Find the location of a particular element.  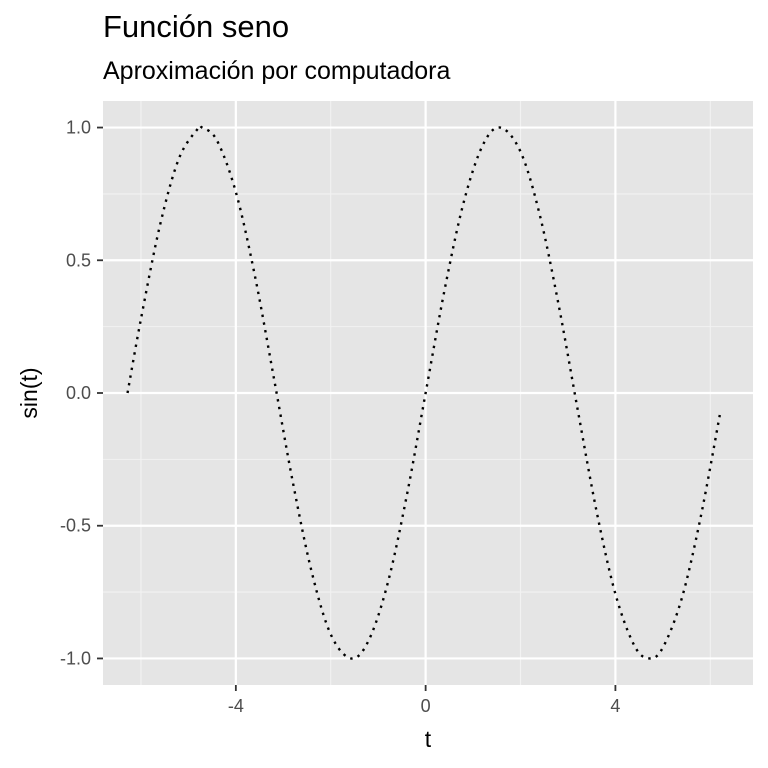

x-tick-label: 4 is located at coordinates (615, 706).